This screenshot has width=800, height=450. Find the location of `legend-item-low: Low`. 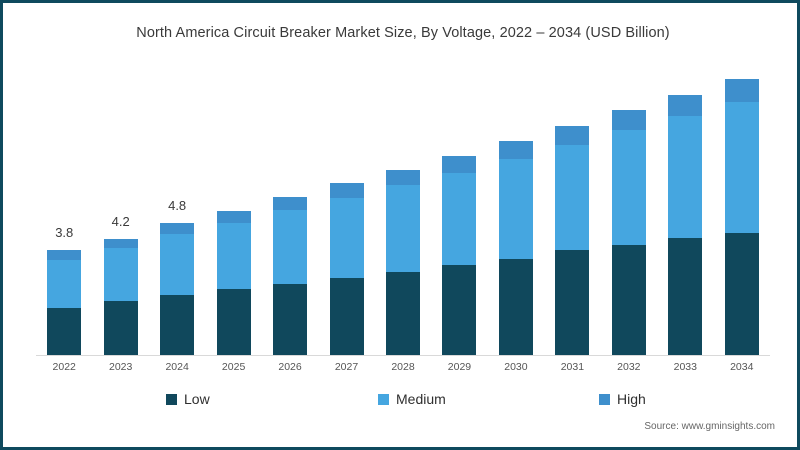

legend-item-low: Low is located at coordinates (188, 399).